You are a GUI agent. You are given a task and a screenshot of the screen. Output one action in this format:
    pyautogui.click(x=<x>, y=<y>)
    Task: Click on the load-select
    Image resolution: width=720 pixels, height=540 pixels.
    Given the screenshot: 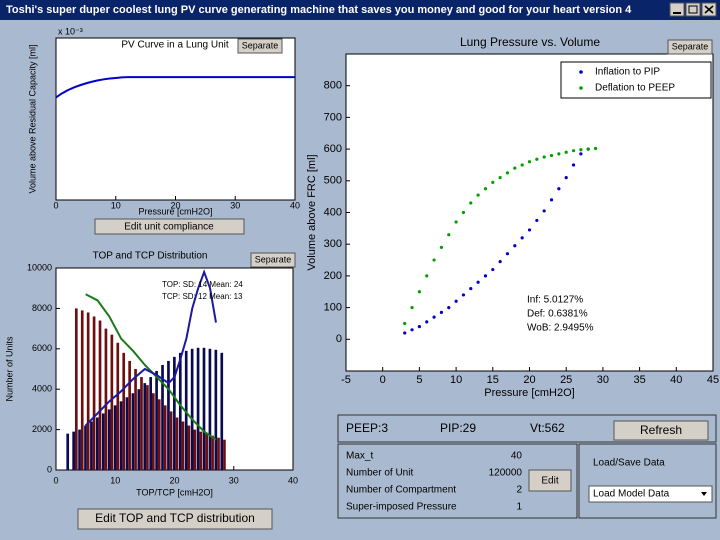 What is the action you would take?
    pyautogui.click(x=650, y=494)
    